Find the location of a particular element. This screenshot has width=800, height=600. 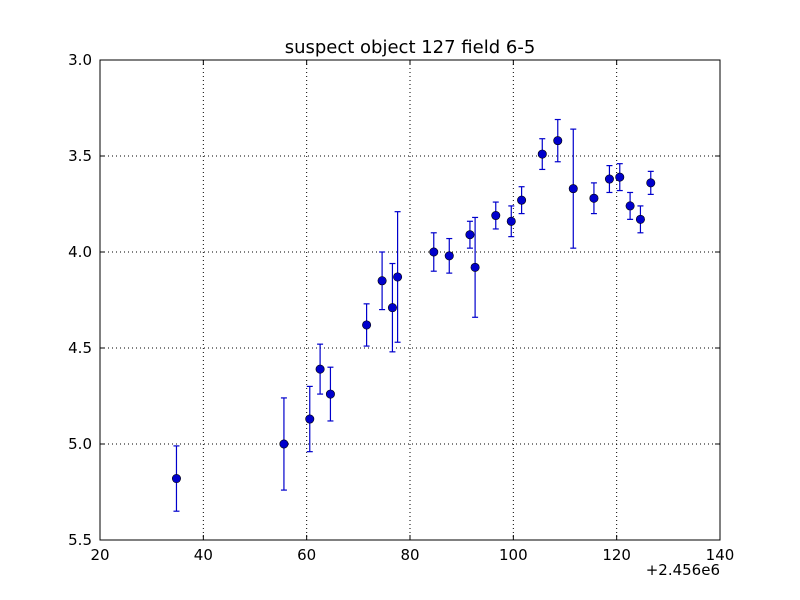

x-tick-label: 80 is located at coordinates (409, 555).